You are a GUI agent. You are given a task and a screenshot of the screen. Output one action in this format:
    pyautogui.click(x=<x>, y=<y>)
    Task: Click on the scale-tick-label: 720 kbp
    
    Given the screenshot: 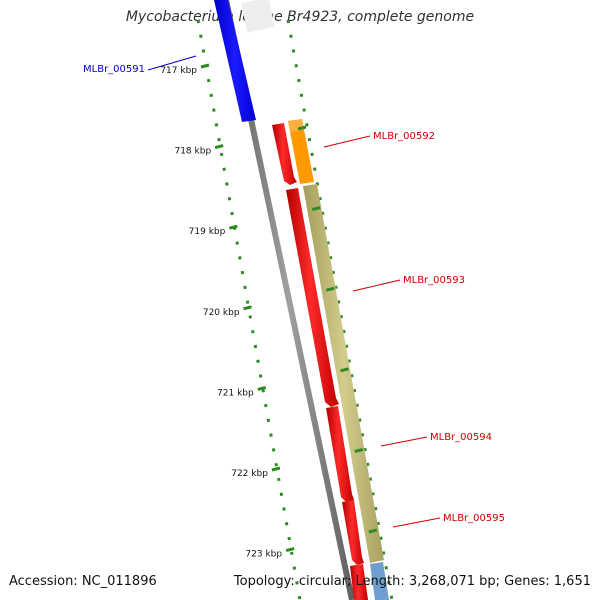 What is the action you would take?
    pyautogui.click(x=221, y=313)
    